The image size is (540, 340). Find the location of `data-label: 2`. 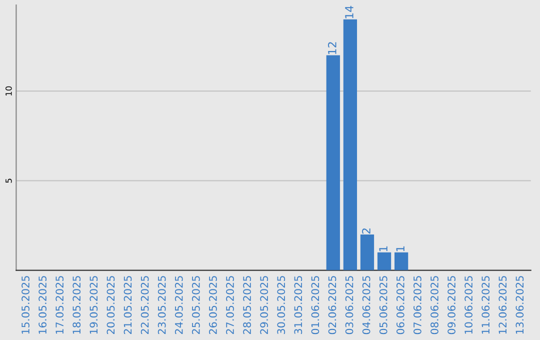

data-label: 2 is located at coordinates (366, 231).